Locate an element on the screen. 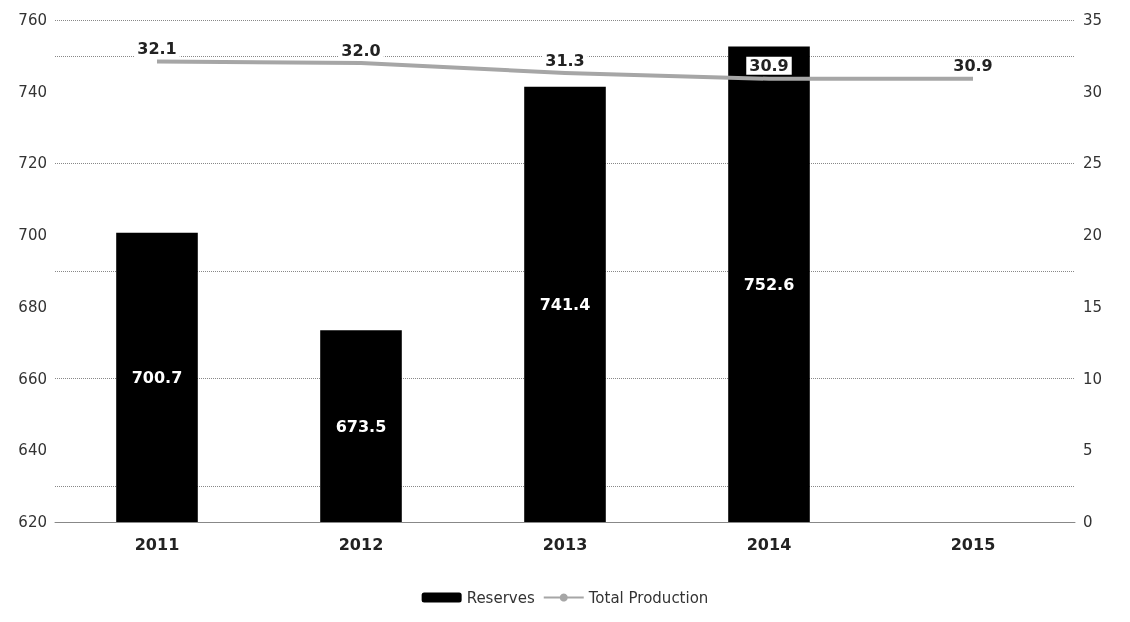 The image size is (1130, 622). data-label: 32.1 is located at coordinates (157, 49).